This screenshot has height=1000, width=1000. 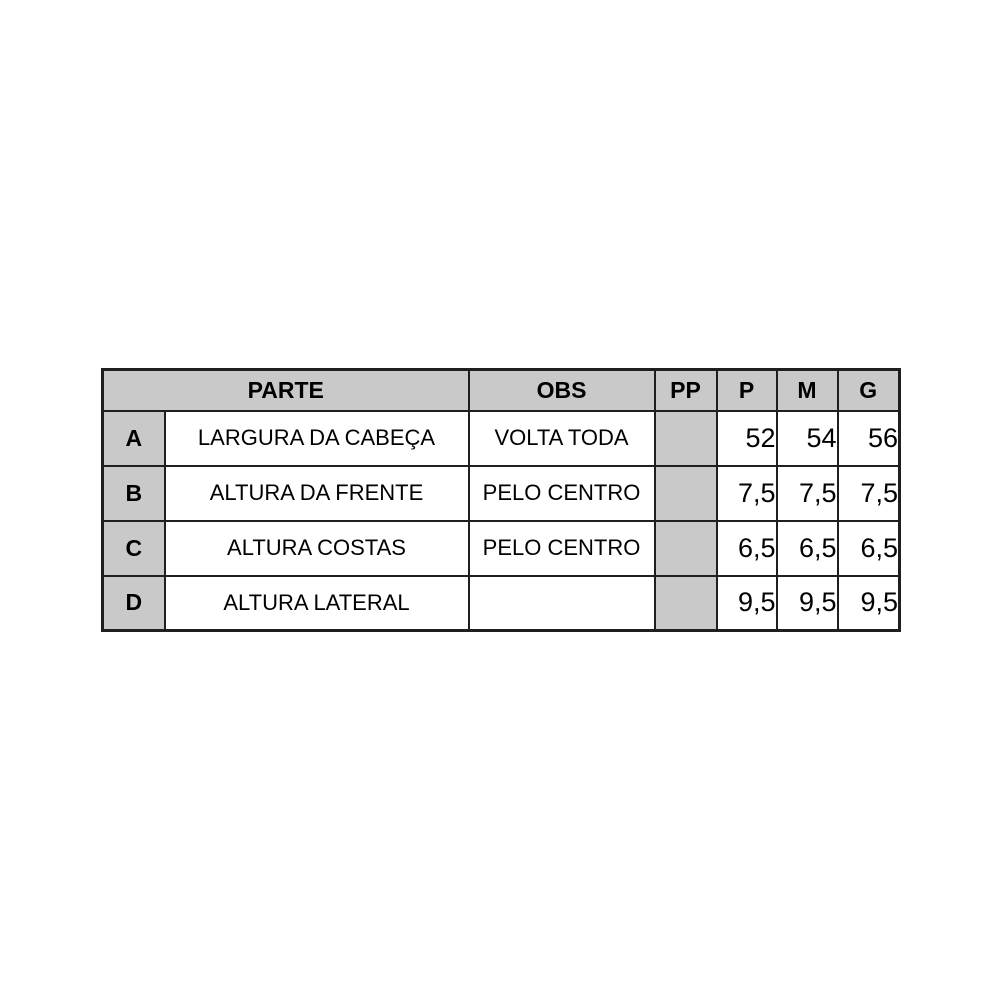 I want to click on cell-parte: LARGURA DA CABEÇA, so click(x=316, y=438).